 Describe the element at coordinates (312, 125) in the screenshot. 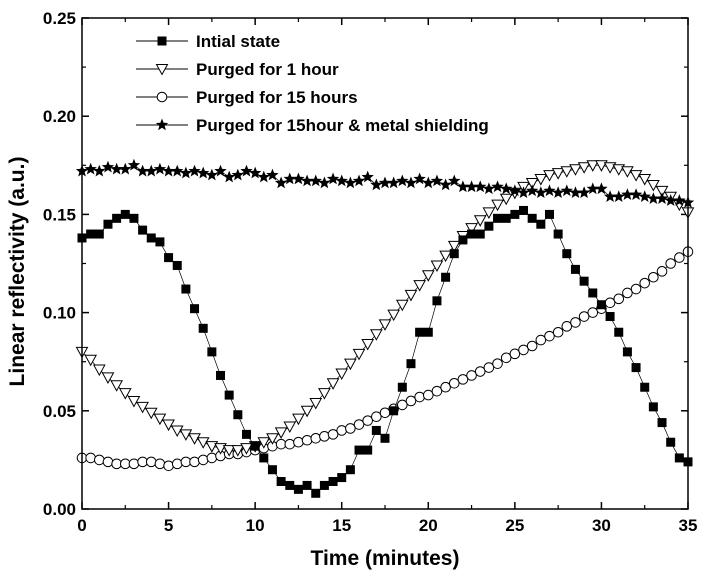

I see `legend-item: Purged for 15hour & metal shielding` at that location.